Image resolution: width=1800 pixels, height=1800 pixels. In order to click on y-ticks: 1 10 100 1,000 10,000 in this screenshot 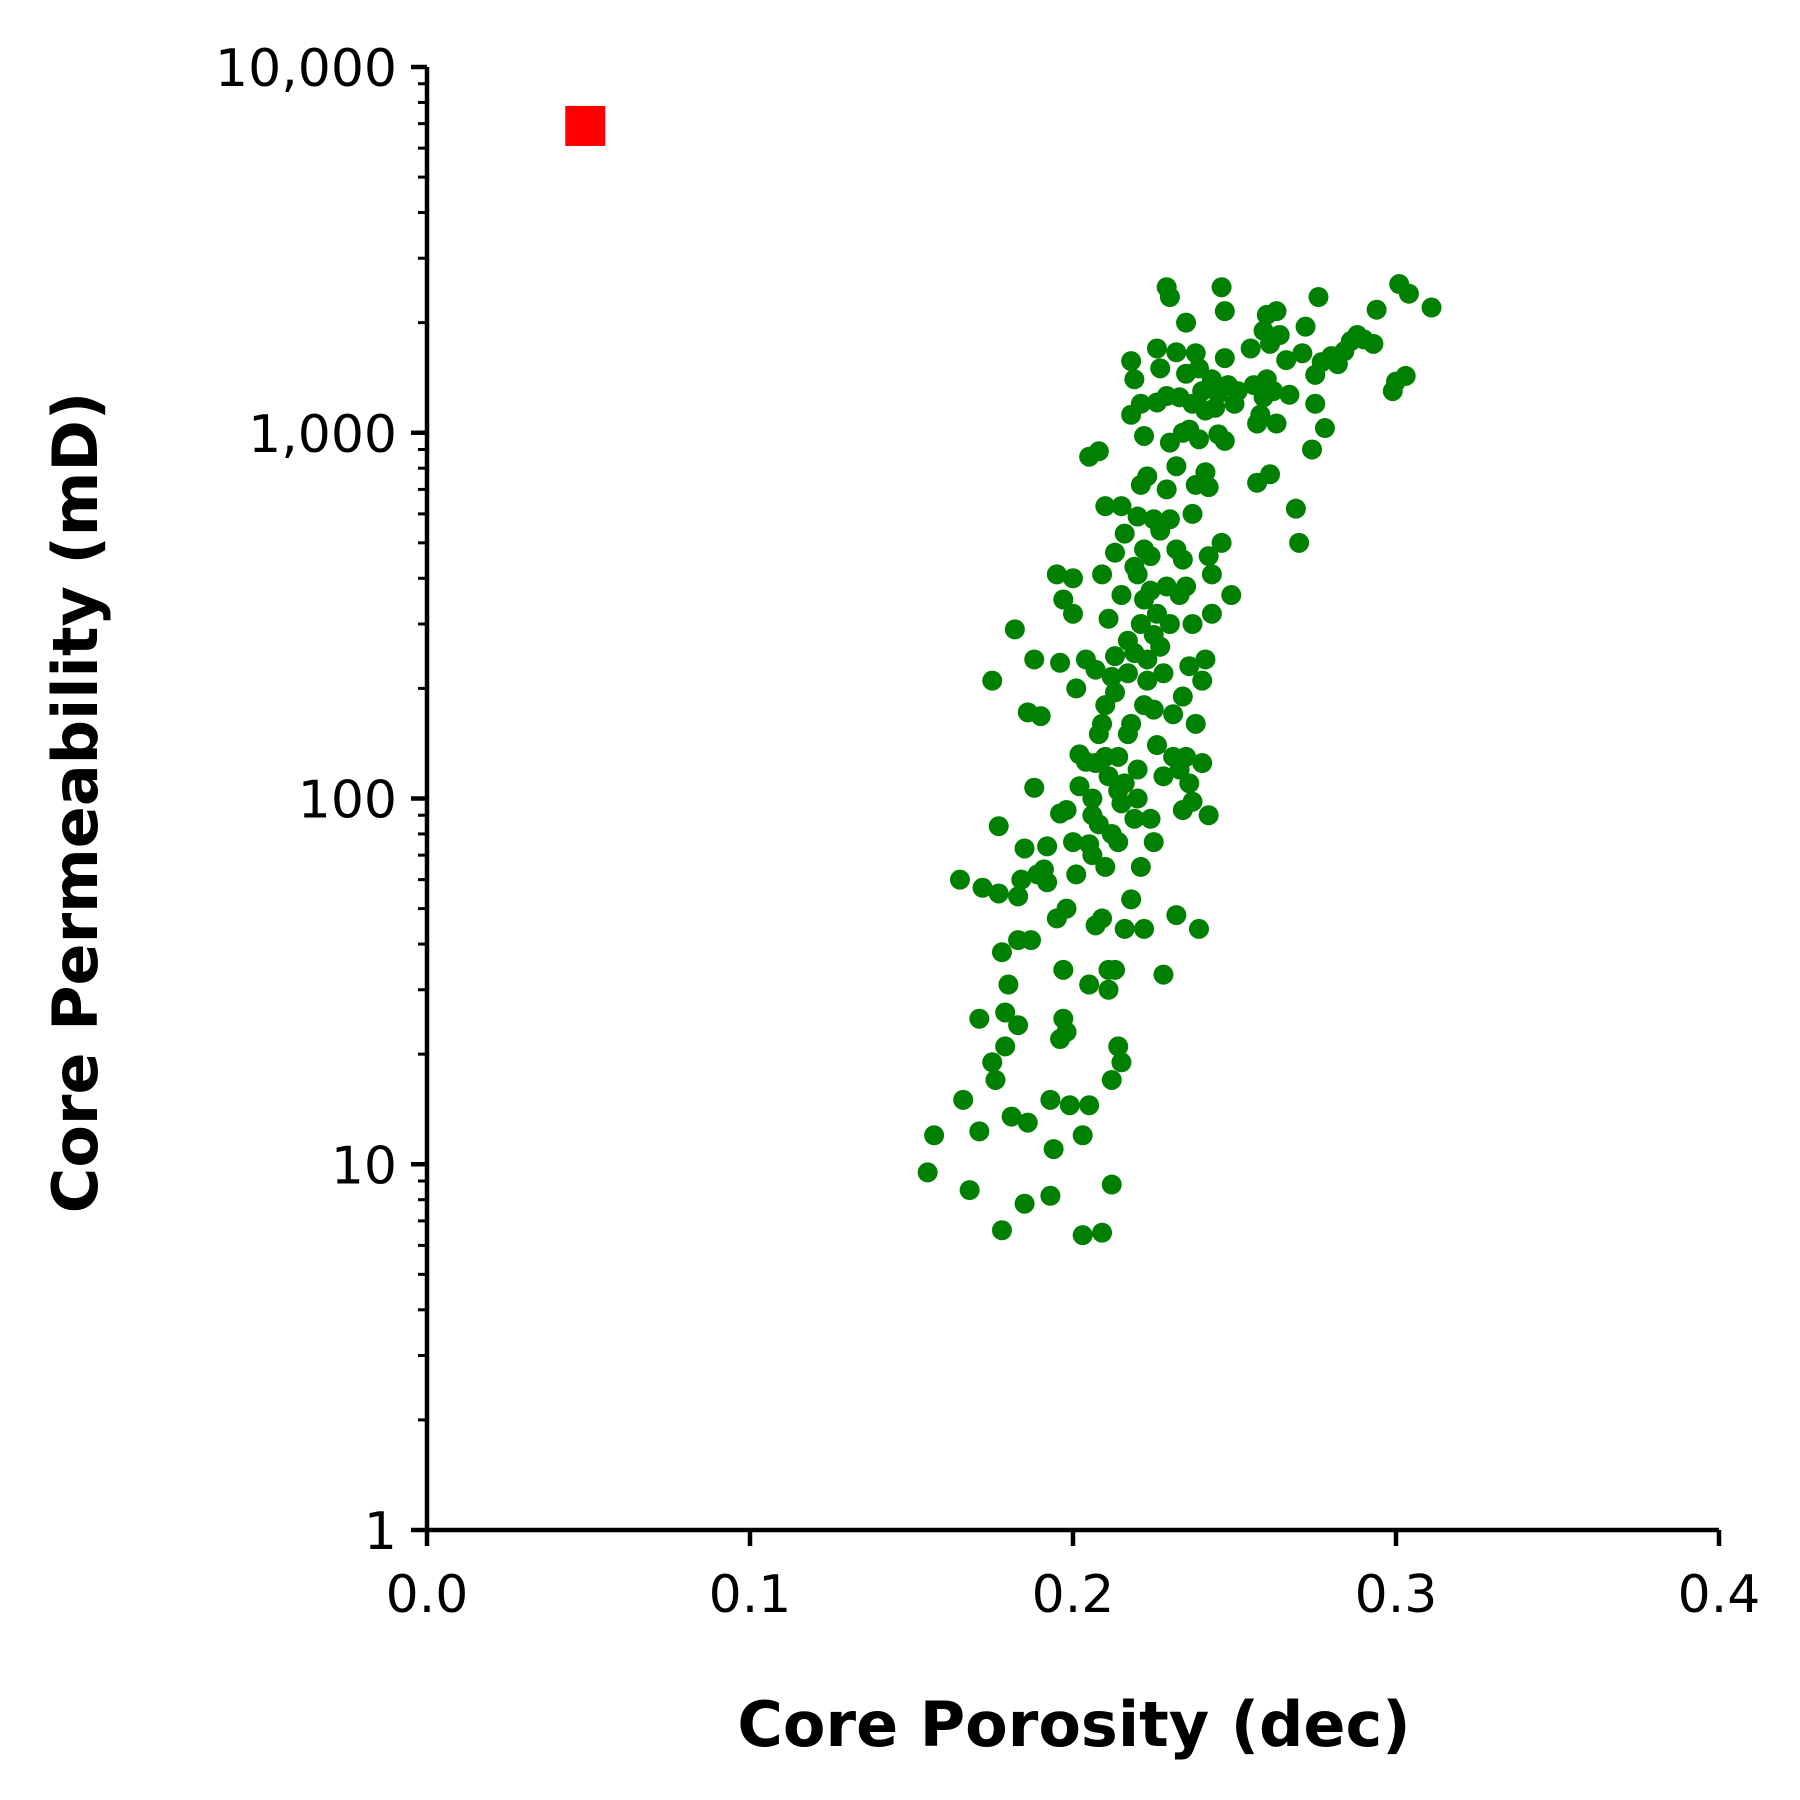, I will do `click(321, 800)`.